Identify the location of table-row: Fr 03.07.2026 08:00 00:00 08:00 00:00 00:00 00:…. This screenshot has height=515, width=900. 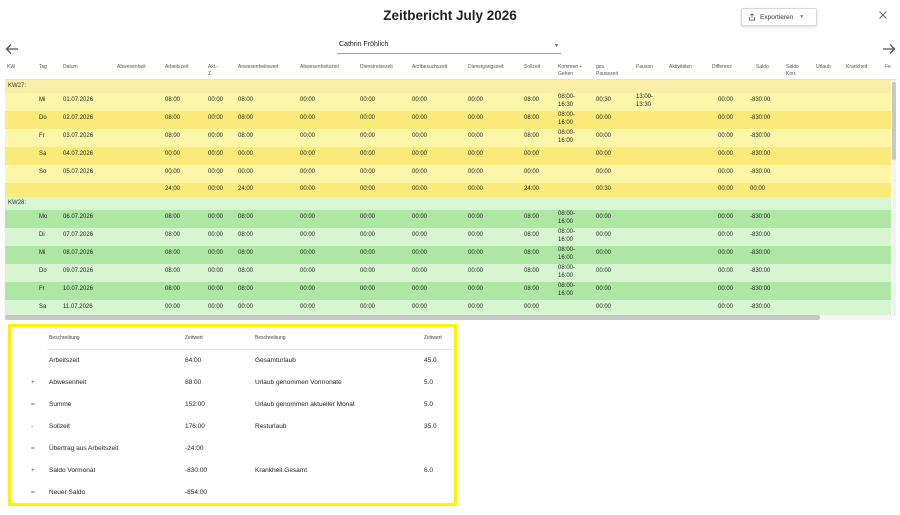
(448, 138).